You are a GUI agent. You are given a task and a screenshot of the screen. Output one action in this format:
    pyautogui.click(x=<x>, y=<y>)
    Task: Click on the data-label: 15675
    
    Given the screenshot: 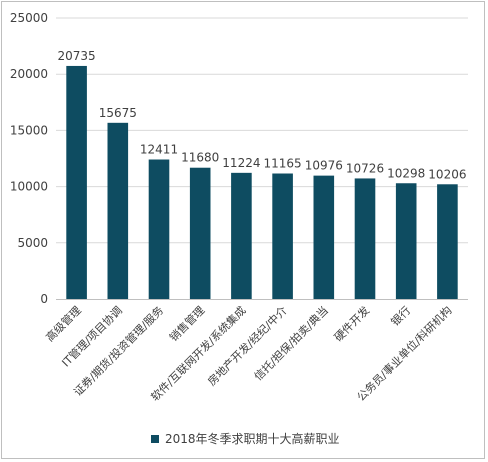 What is the action you would take?
    pyautogui.click(x=118, y=113)
    